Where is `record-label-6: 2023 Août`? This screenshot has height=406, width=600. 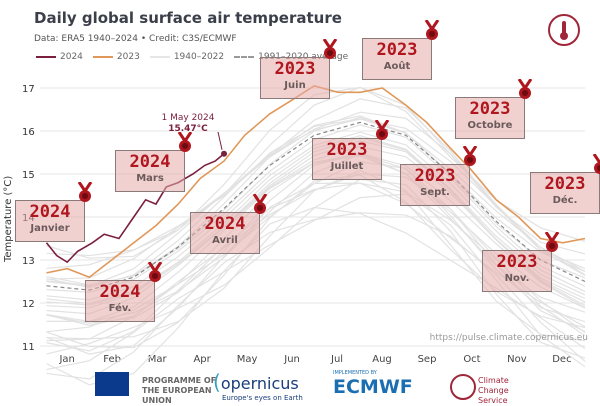
record-label-6: 2023 Août is located at coordinates (397, 59).